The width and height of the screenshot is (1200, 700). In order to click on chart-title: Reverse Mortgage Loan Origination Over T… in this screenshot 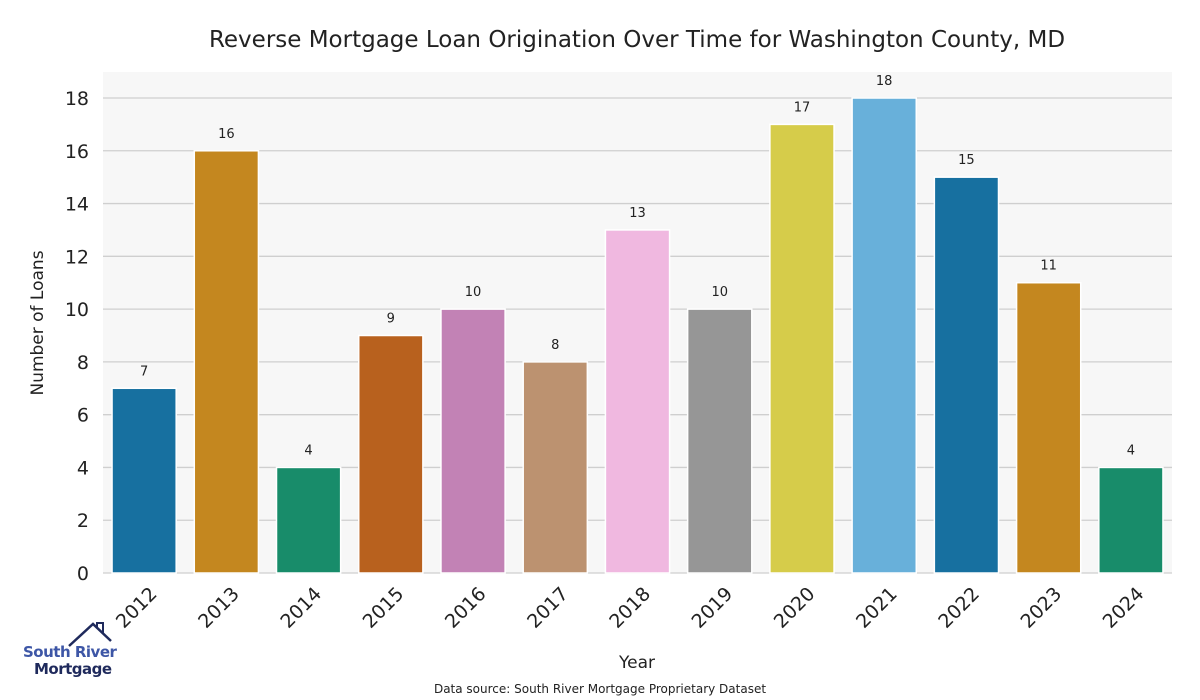, I will do `click(637, 40)`.